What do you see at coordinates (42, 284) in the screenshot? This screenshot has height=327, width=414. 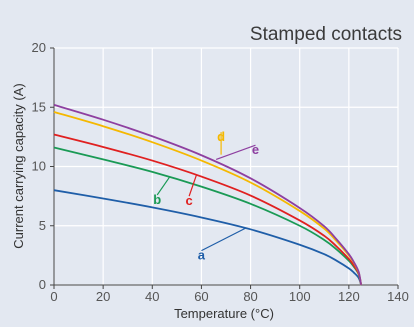 I see `y-tick-label: 0` at bounding box center [42, 284].